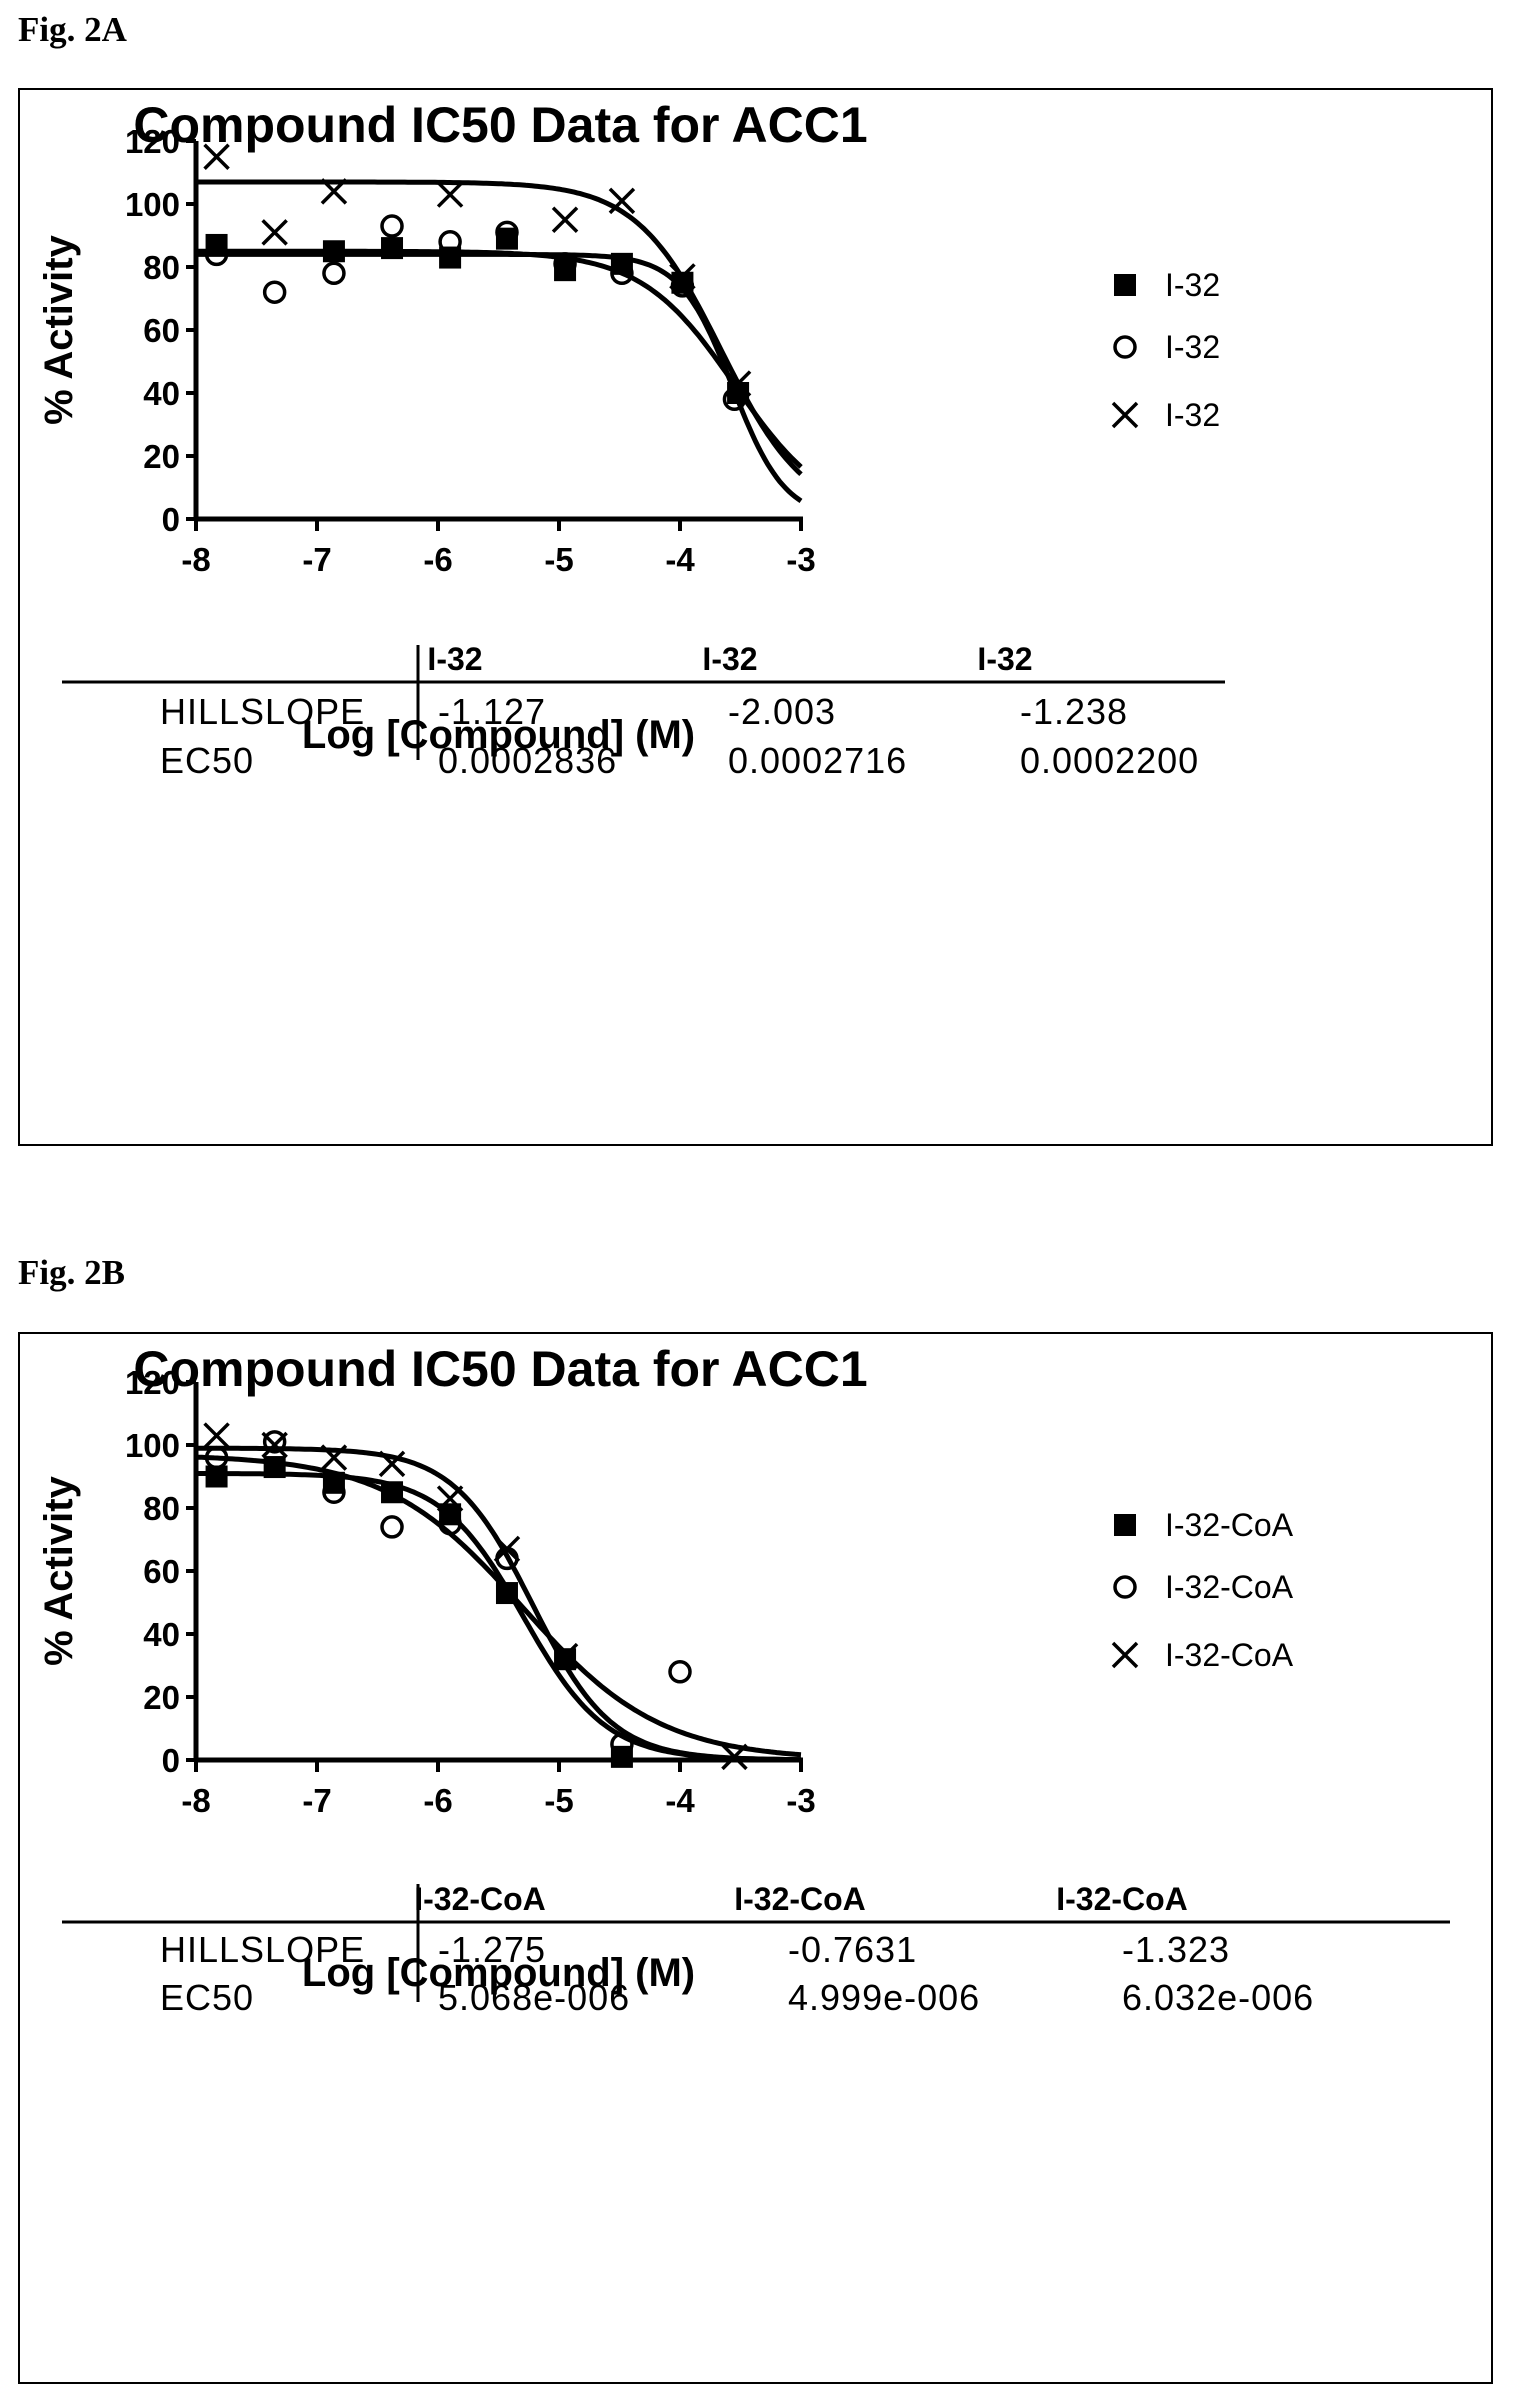  I want to click on legend-label-2: I-32-CoA, so click(1229, 1587).